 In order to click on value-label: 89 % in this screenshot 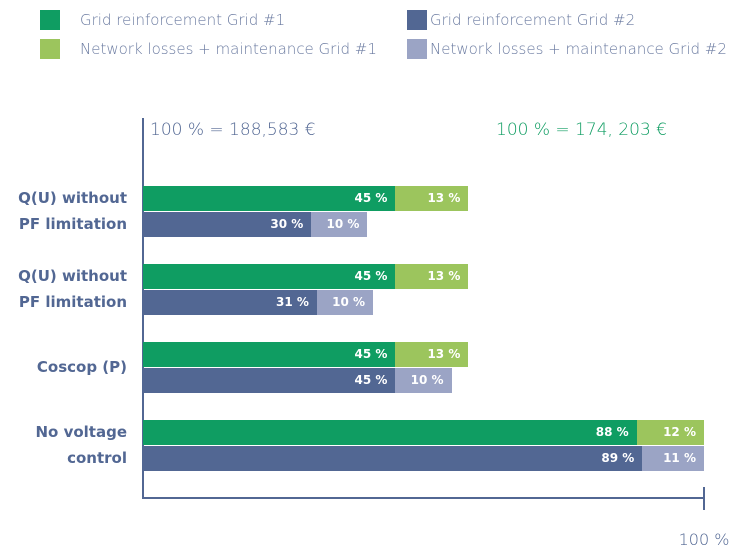, I will do `click(618, 458)`.